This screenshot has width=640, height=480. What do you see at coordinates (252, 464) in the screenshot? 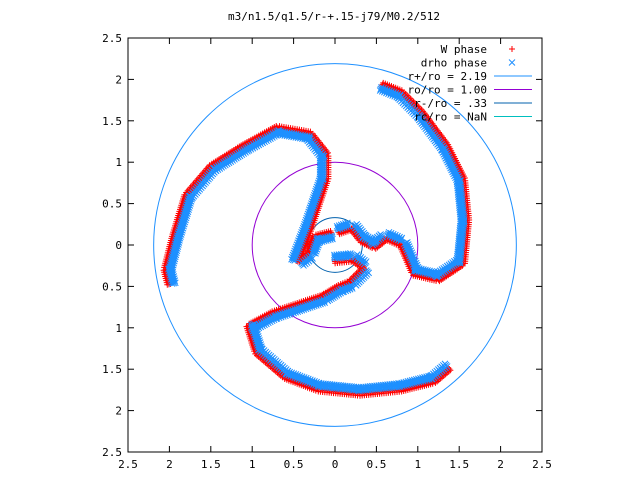
I see `x-tick-label-3: 1` at bounding box center [252, 464].